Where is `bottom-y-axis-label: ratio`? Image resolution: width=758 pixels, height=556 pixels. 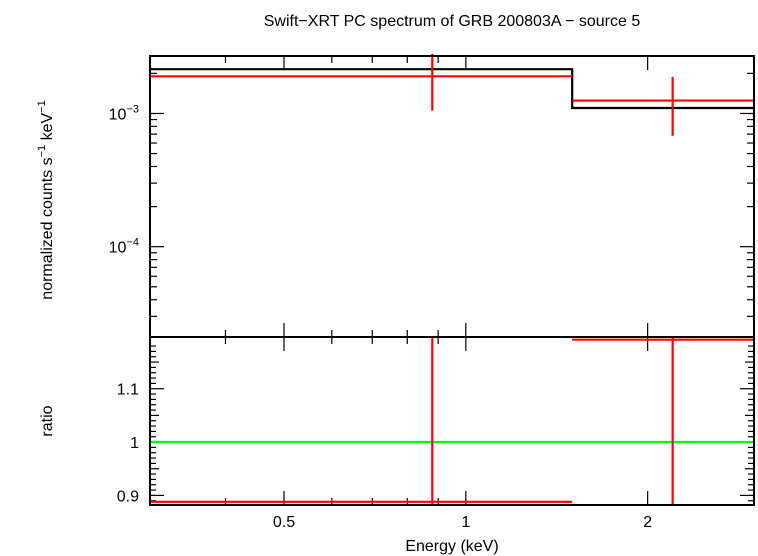 bottom-y-axis-label: ratio is located at coordinates (47, 420).